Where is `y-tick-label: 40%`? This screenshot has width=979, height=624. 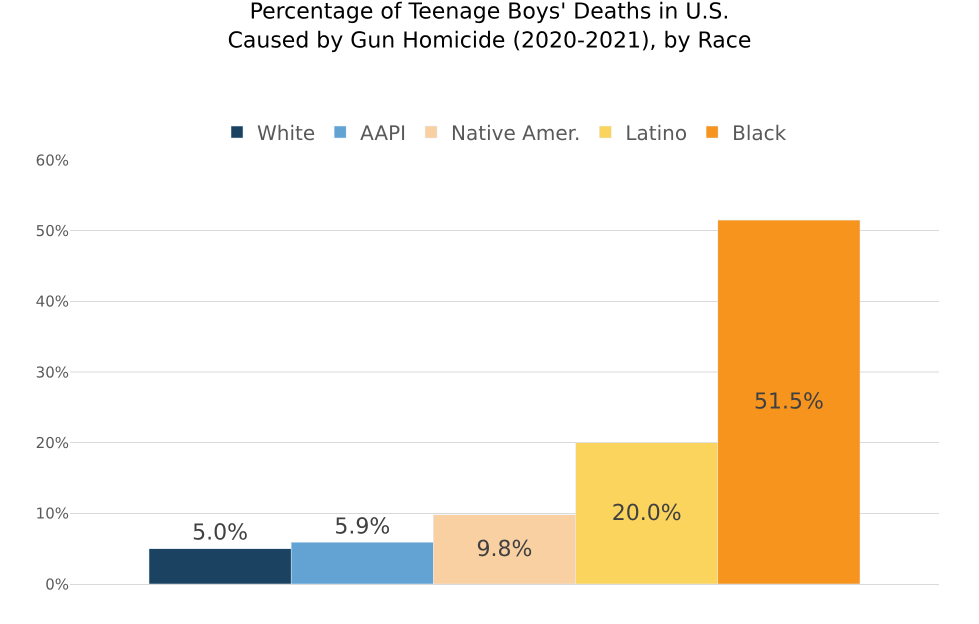
y-tick-label: 40% is located at coordinates (52, 301).